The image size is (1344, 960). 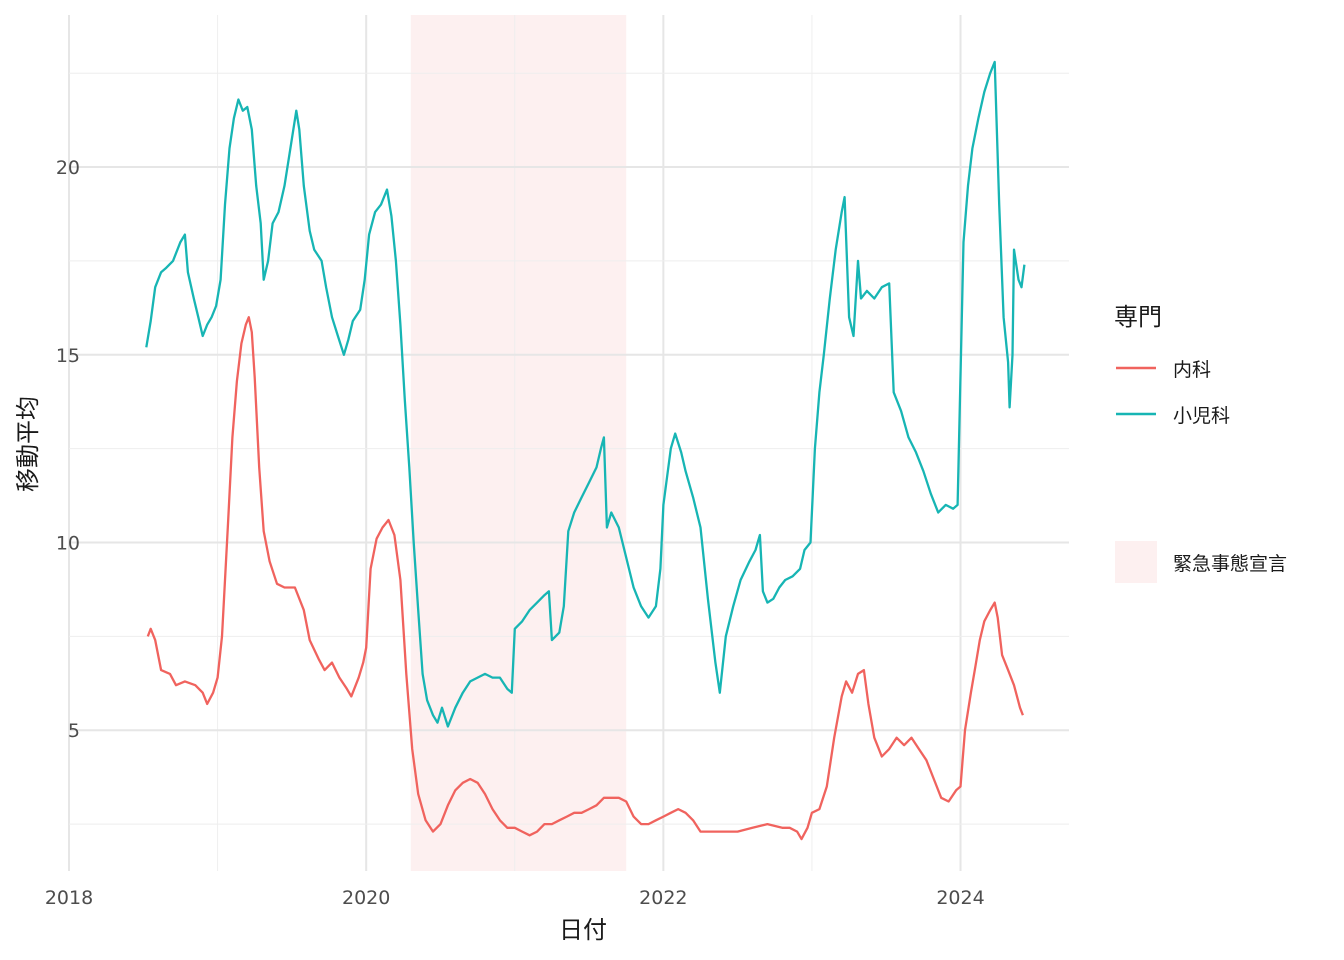 What do you see at coordinates (68, 356) in the screenshot?
I see `y-tick-label: 15` at bounding box center [68, 356].